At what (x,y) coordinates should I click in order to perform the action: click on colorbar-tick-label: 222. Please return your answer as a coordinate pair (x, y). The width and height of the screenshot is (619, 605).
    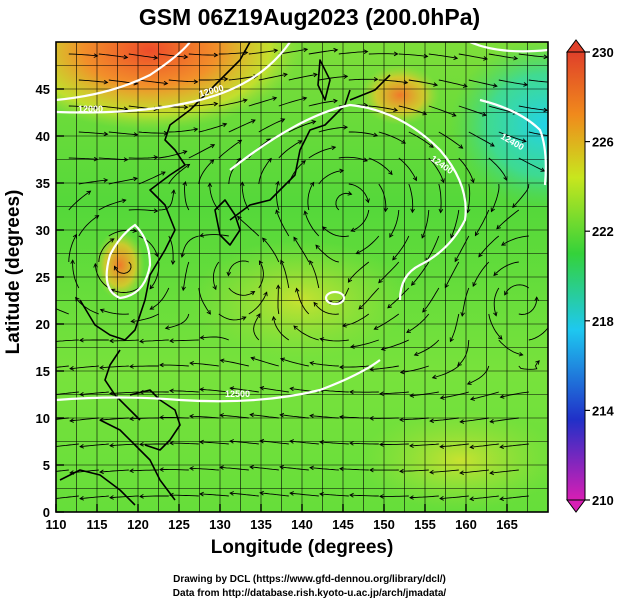
    Looking at the image, I should click on (603, 231).